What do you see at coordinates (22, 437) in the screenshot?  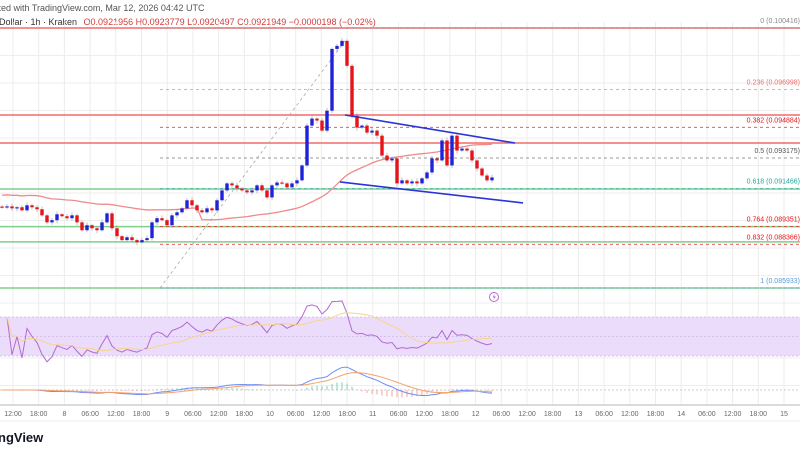 I see `tradingview-logo: ngView` at bounding box center [22, 437].